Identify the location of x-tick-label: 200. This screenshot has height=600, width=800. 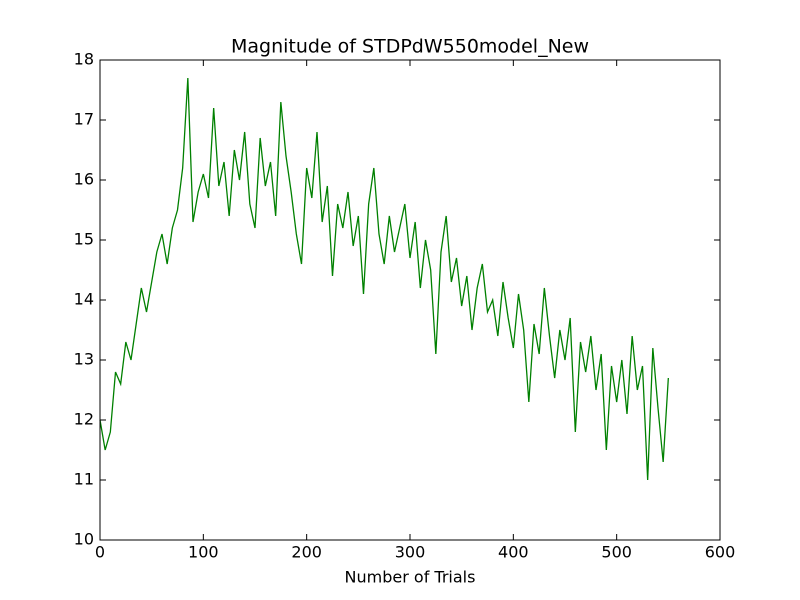
(306, 552).